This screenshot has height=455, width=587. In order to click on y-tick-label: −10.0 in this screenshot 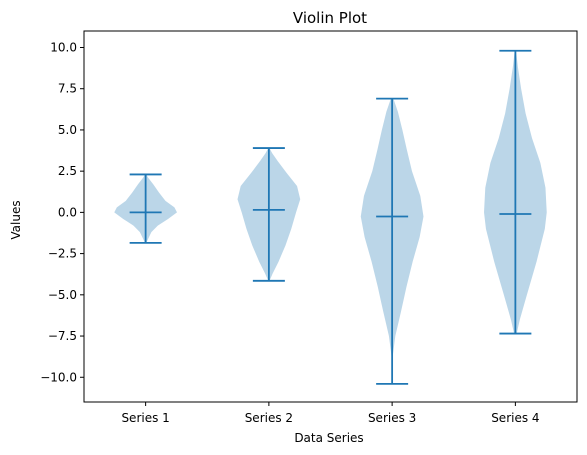, I will do `click(58, 377)`.